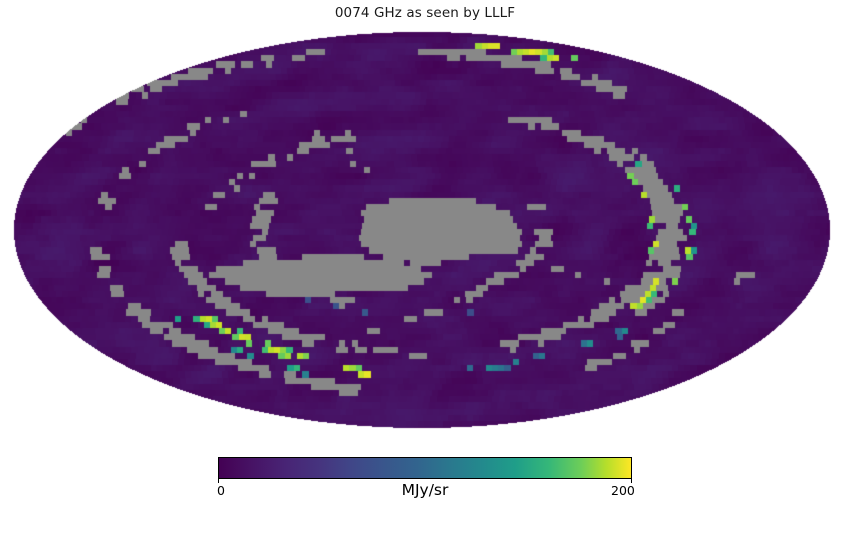  What do you see at coordinates (623, 490) in the screenshot?
I see `colorbar-tick-label-max: 200` at bounding box center [623, 490].